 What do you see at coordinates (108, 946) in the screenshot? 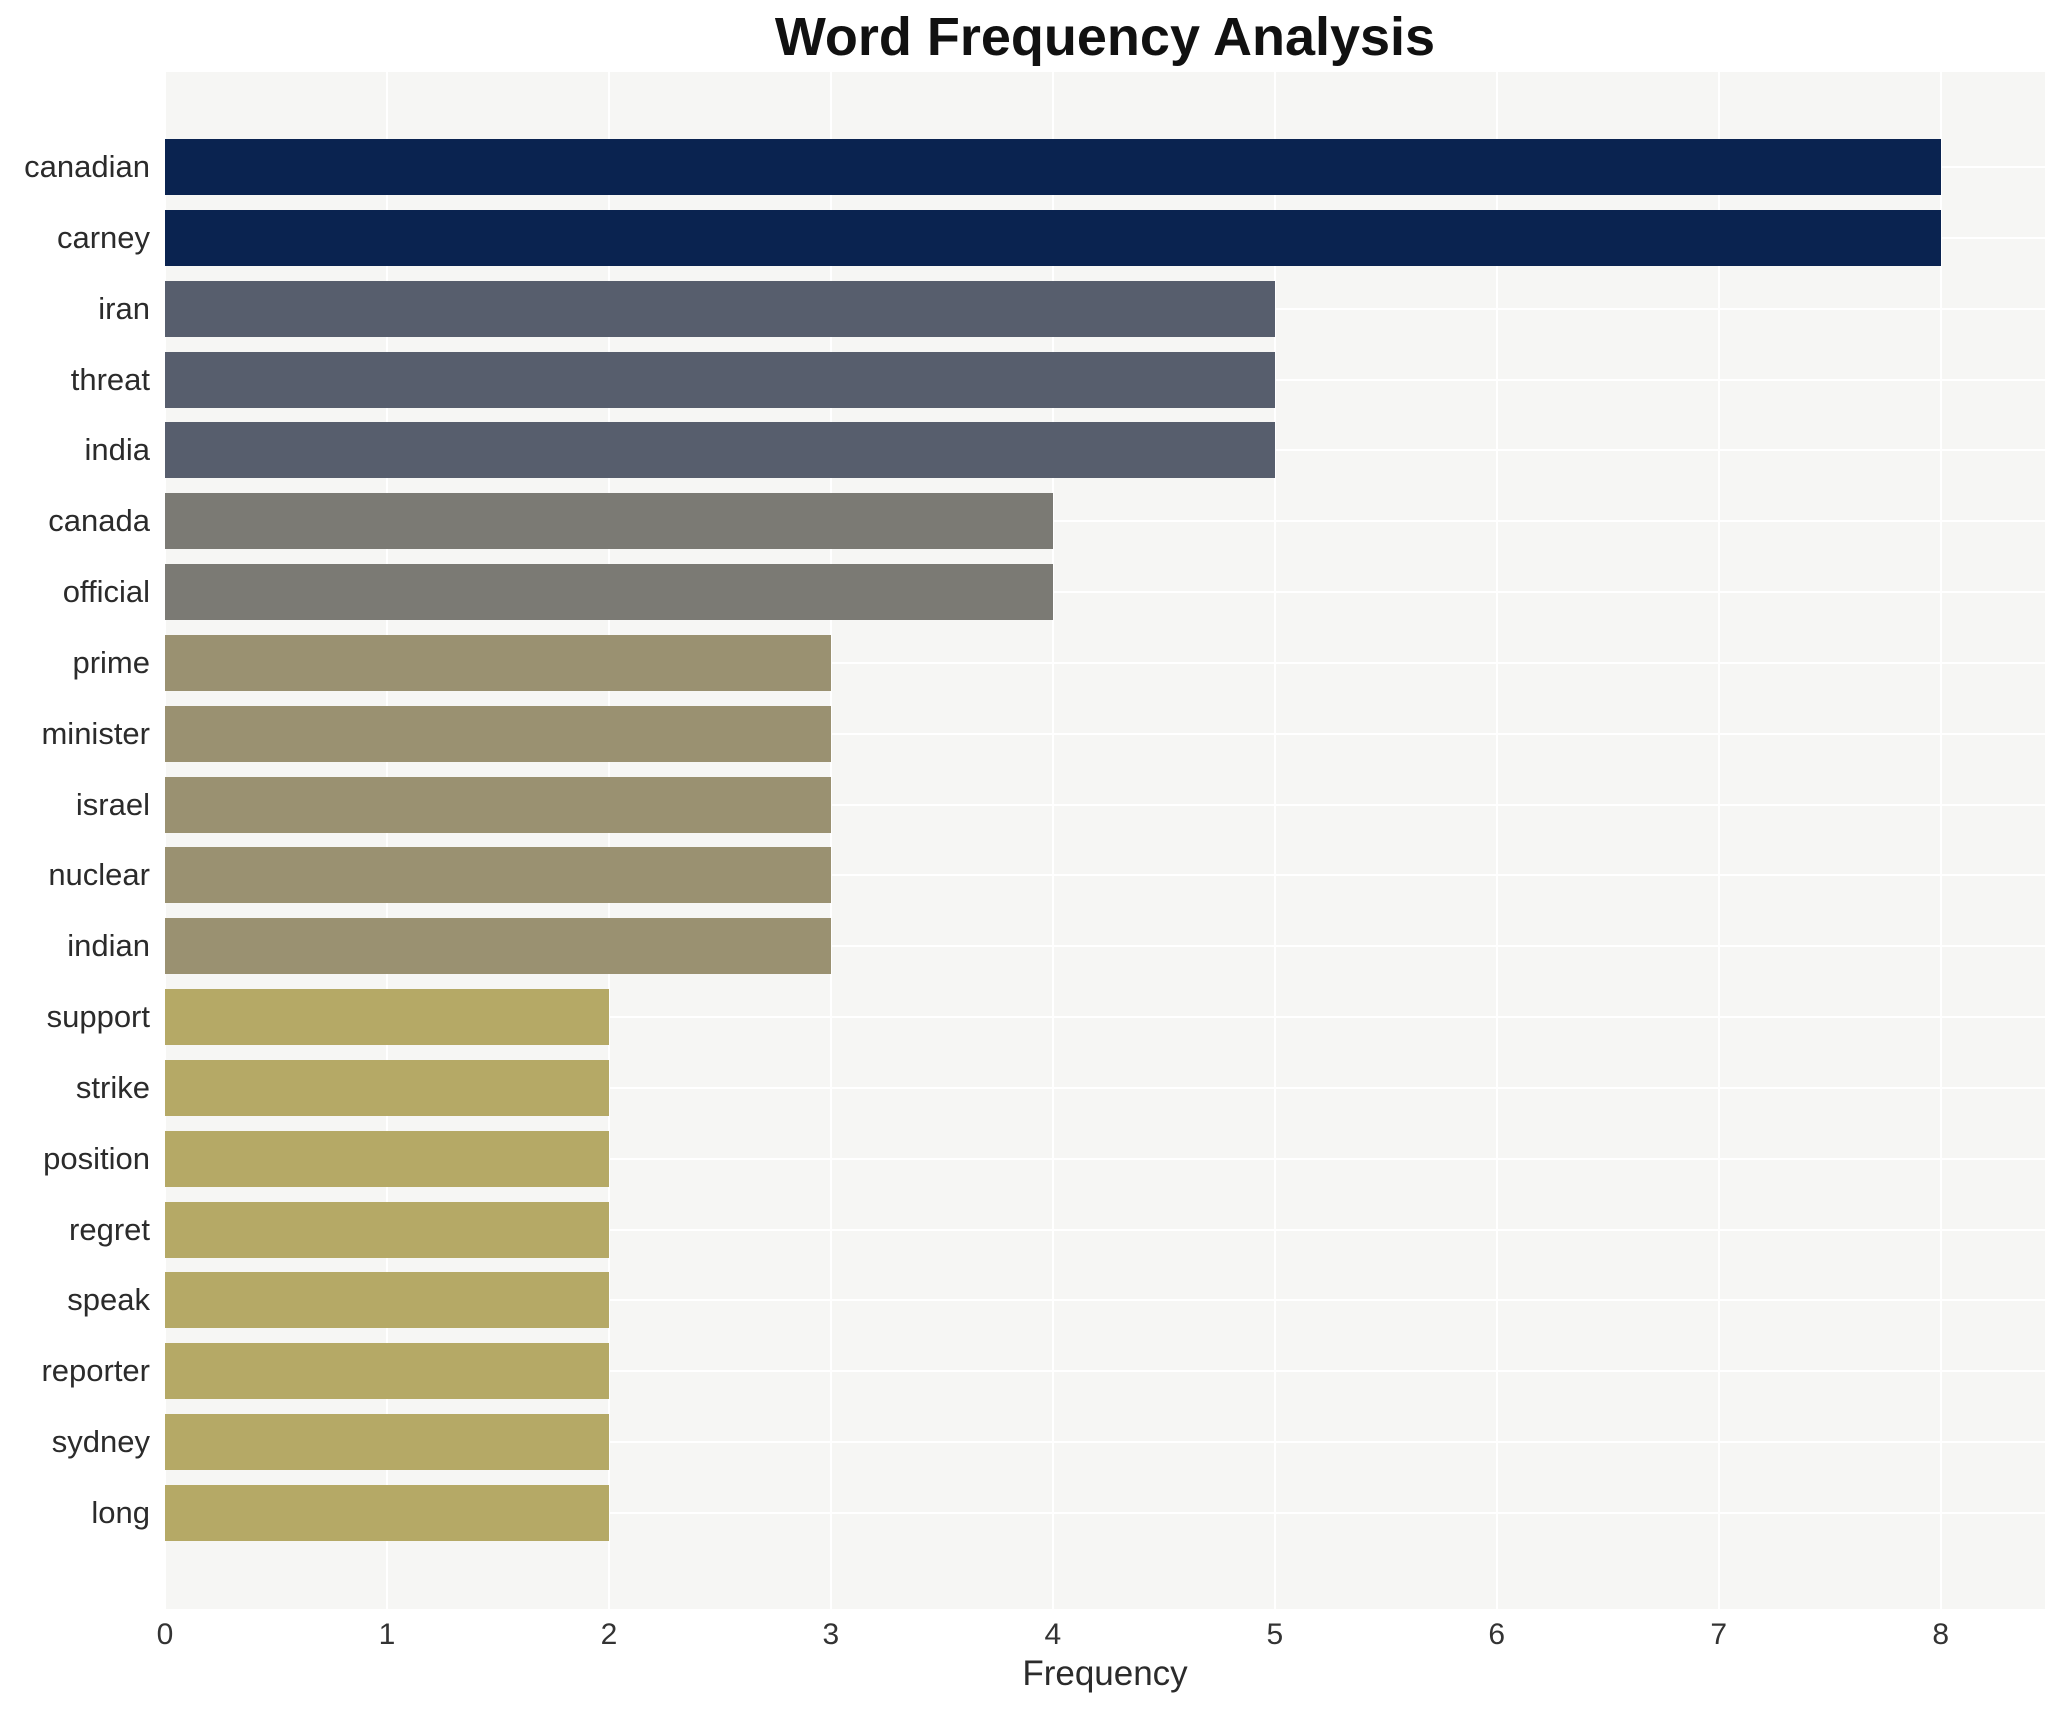
I see `y-tick-label: indian` at bounding box center [108, 946].